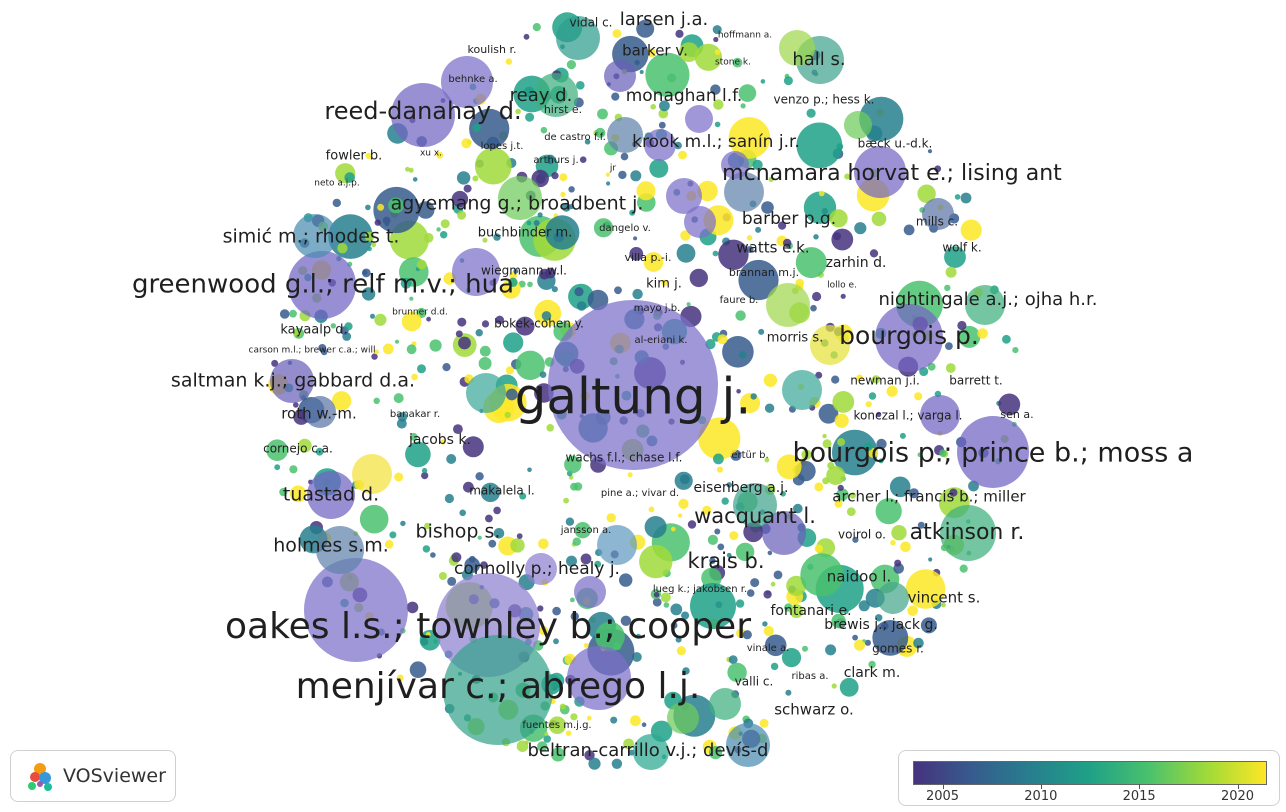 The height and width of the screenshot is (812, 1286). Describe the element at coordinates (772, 248) in the screenshot. I see `node-label: watts e.k.` at that location.